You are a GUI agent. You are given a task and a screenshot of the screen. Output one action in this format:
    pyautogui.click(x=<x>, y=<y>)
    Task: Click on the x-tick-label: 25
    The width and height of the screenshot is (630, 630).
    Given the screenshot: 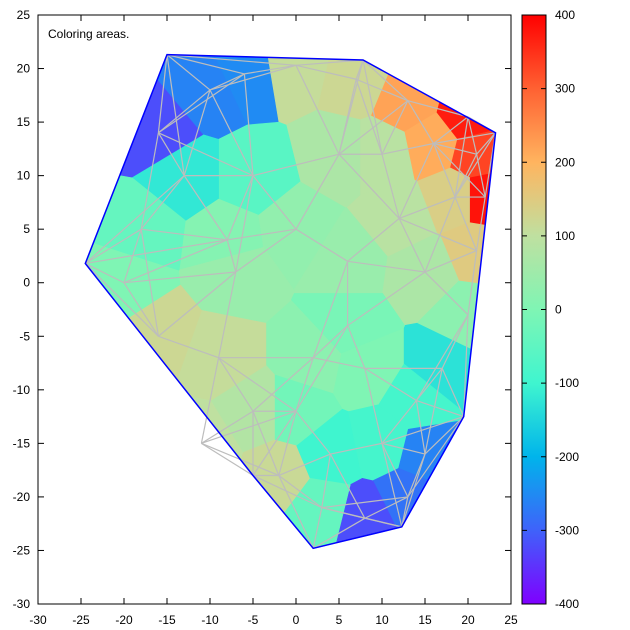 What is the action you would take?
    pyautogui.click(x=511, y=620)
    